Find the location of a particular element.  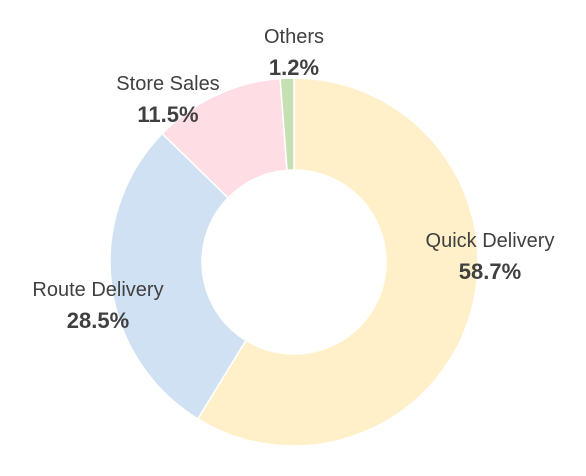

value-label-store-sales: 11.5% is located at coordinates (167, 114).